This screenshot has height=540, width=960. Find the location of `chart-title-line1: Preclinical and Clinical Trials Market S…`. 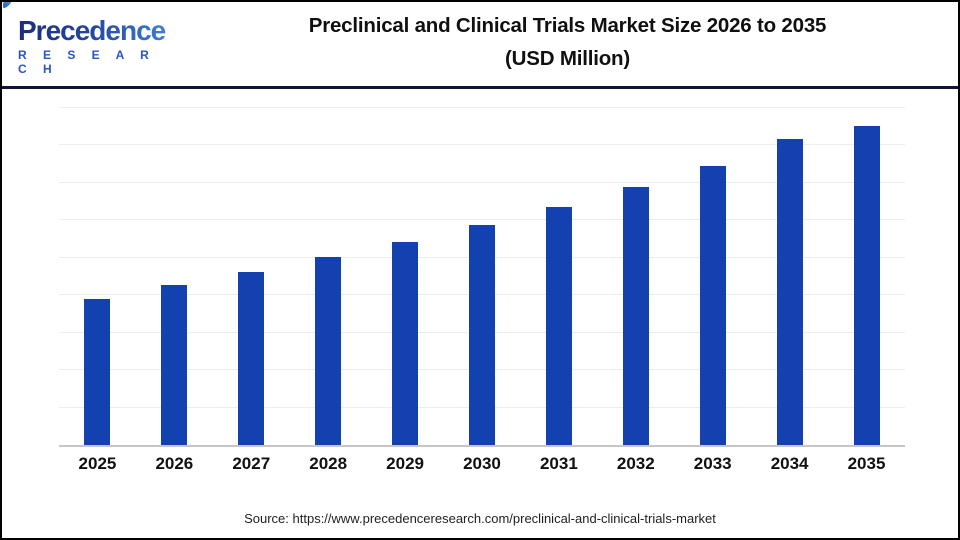

chart-title-line1: Preclinical and Clinical Trials Market S… is located at coordinates (567, 25).